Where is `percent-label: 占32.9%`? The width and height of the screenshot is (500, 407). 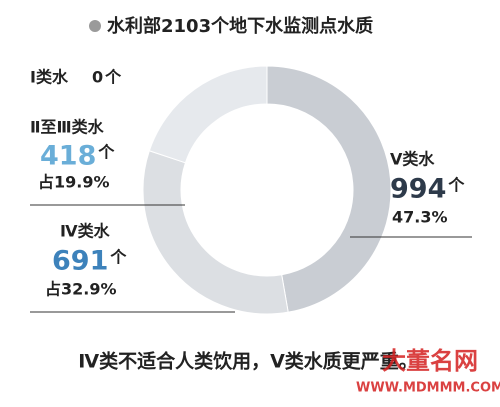 percent-label: 占32.9% is located at coordinates (81, 289).